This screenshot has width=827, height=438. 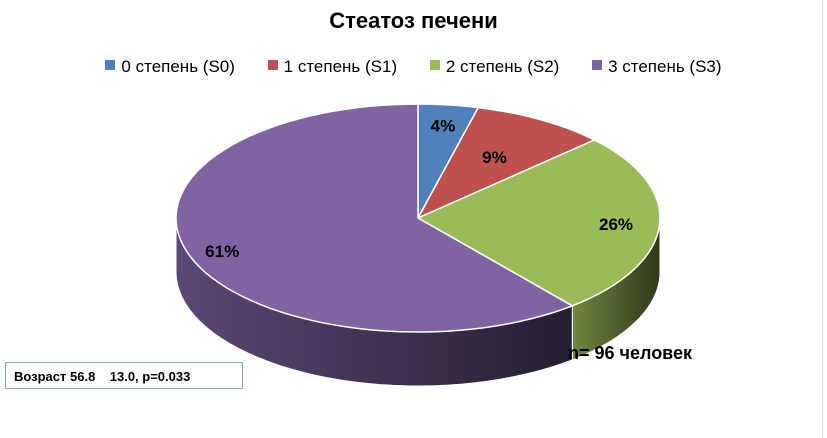 What do you see at coordinates (494, 157) in the screenshot?
I see `data-label-s1: 9%` at bounding box center [494, 157].